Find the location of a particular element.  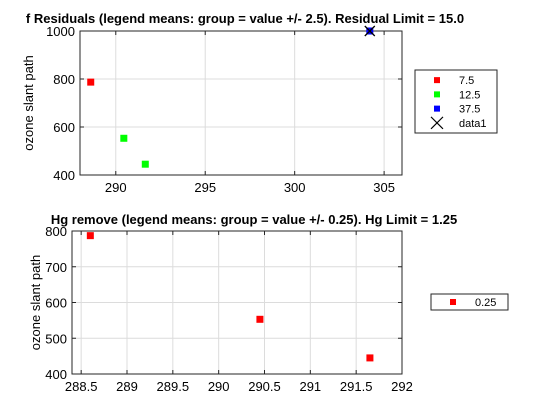

legend-label: 7.5 is located at coordinates (466, 81).